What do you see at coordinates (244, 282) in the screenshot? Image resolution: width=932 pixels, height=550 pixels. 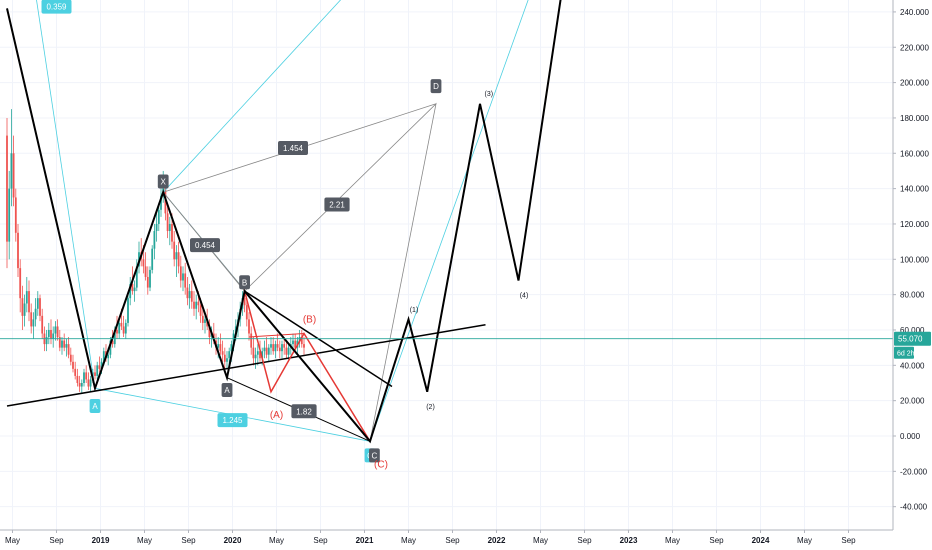 I see `label-text: B` at bounding box center [244, 282].